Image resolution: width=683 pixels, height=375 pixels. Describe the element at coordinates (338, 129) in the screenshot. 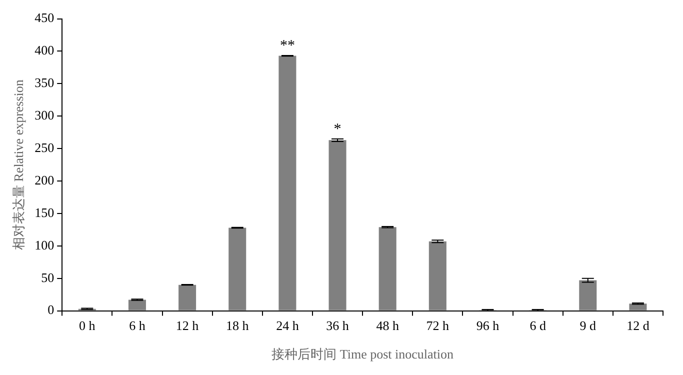

I see `annotation: *` at that location.